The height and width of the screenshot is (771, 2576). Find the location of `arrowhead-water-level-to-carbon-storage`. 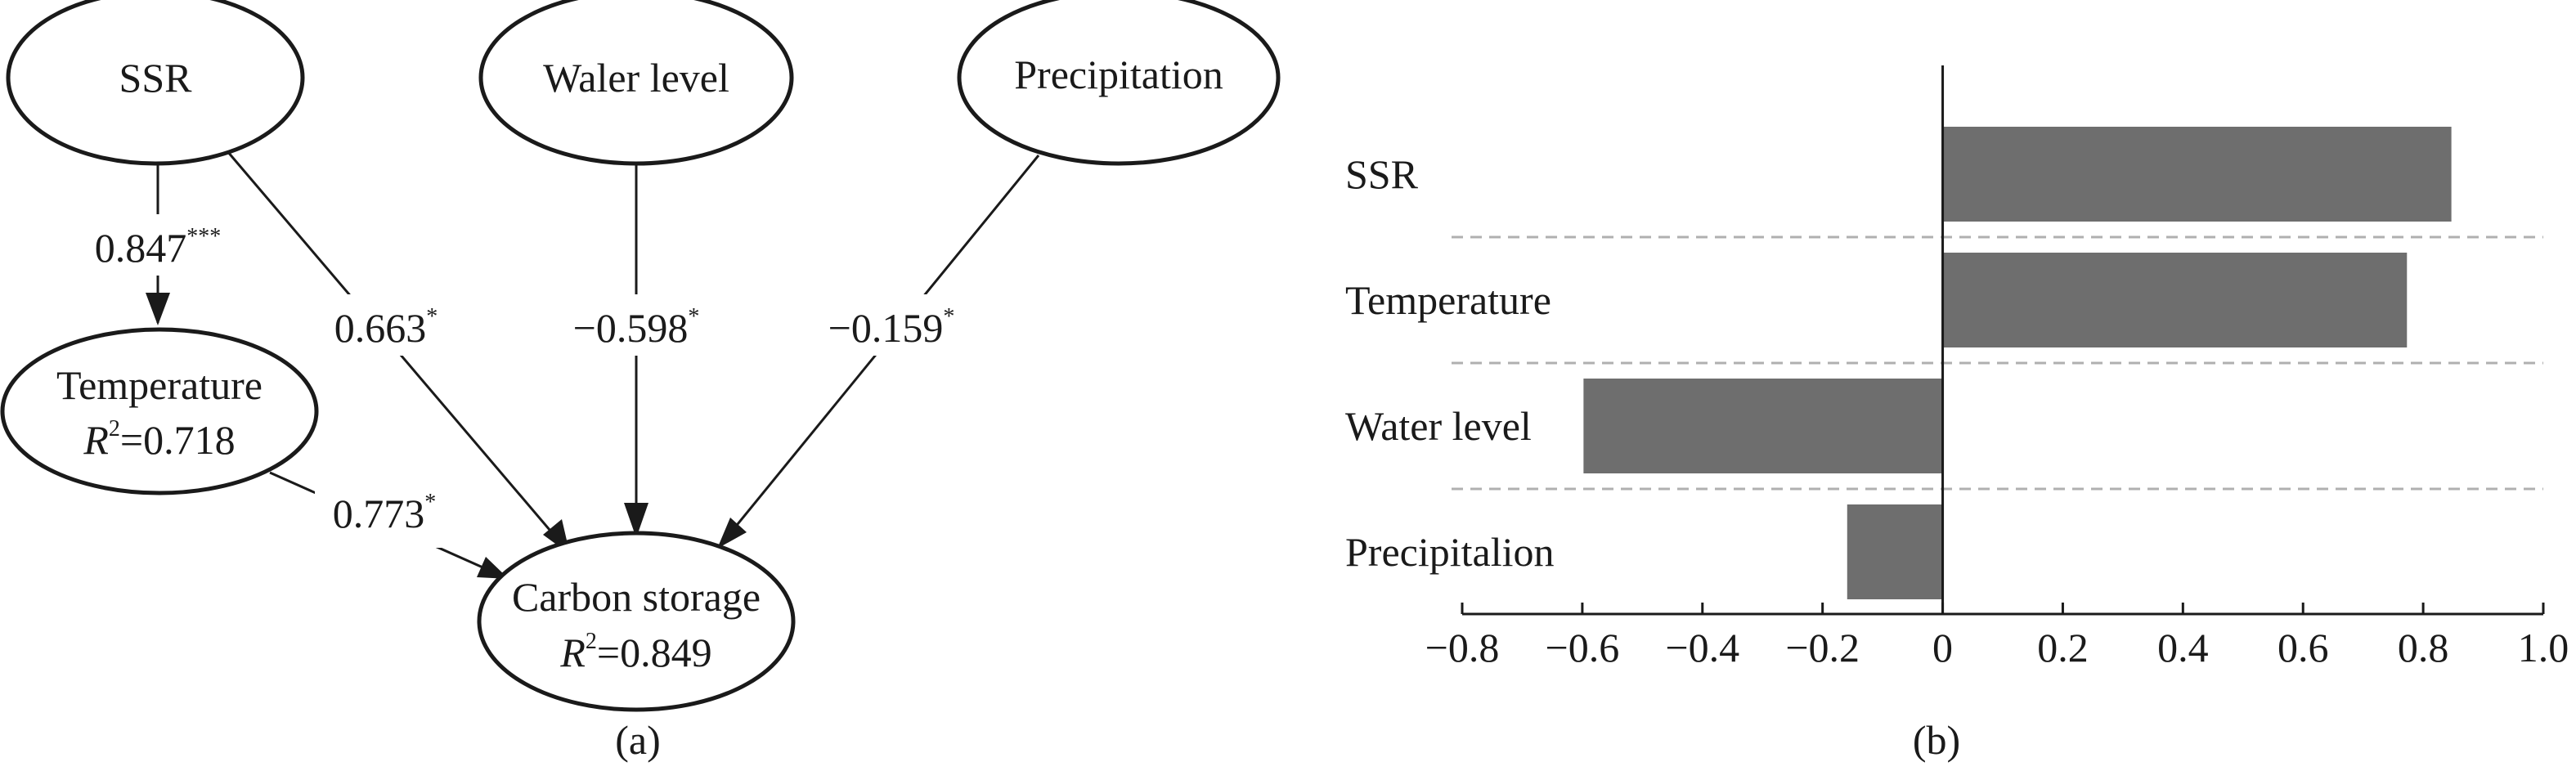

arrowhead-water-level-to-carbon-storage is located at coordinates (636, 521).